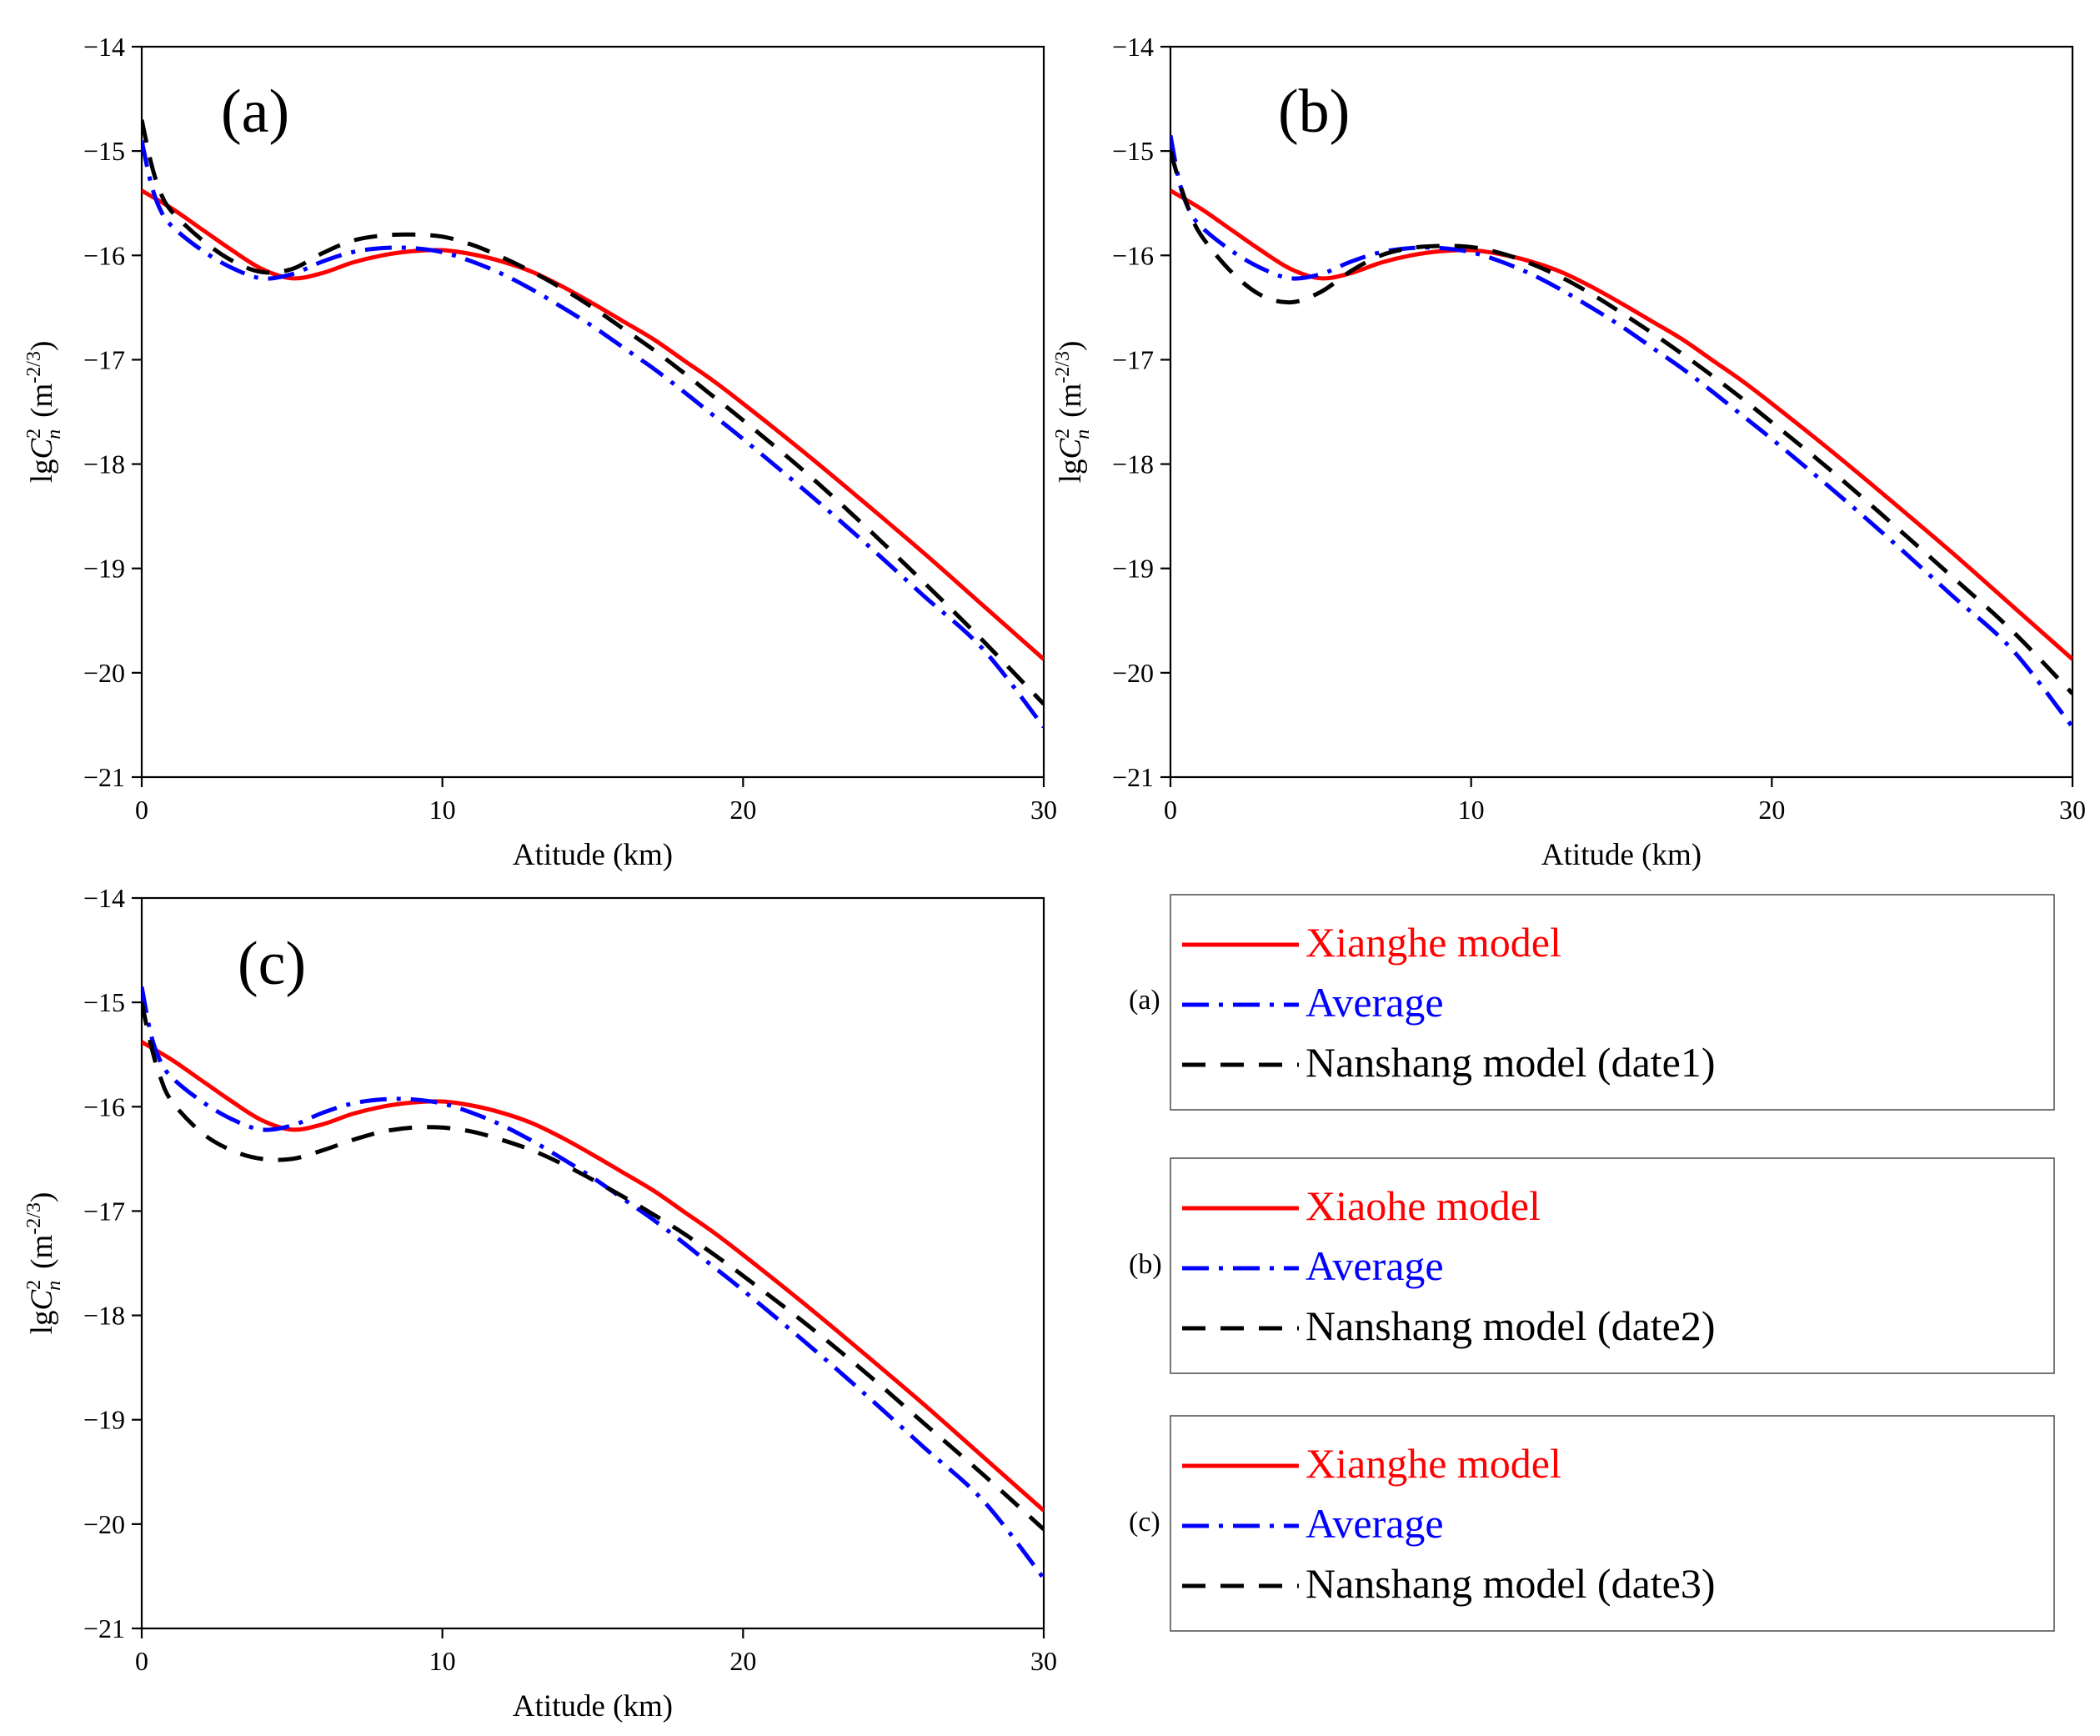 This screenshot has width=2100, height=1736. What do you see at coordinates (1511, 1062) in the screenshot?
I see `legend-item-label: Nanshang model (date1)` at bounding box center [1511, 1062].